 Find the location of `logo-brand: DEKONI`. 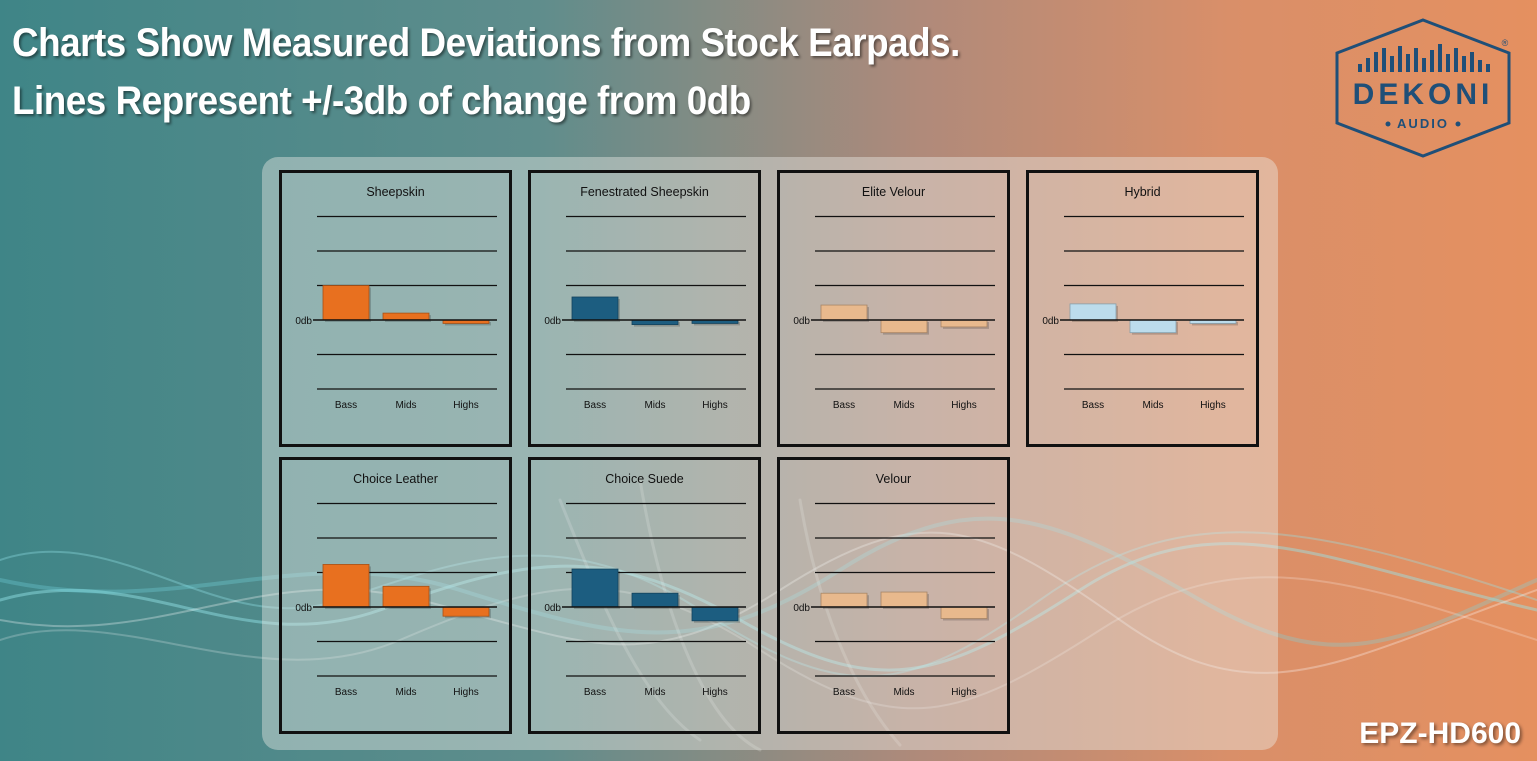

logo-brand: DEKONI is located at coordinates (1423, 94).